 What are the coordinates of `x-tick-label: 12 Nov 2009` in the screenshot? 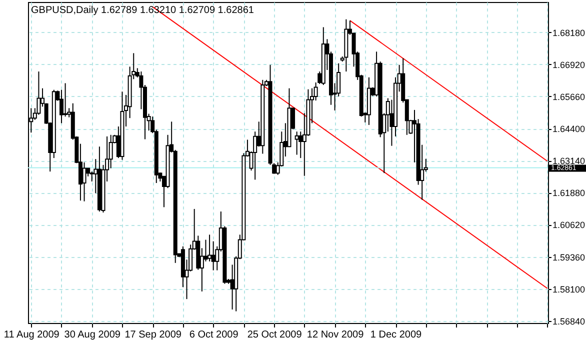 It's located at (335, 335).